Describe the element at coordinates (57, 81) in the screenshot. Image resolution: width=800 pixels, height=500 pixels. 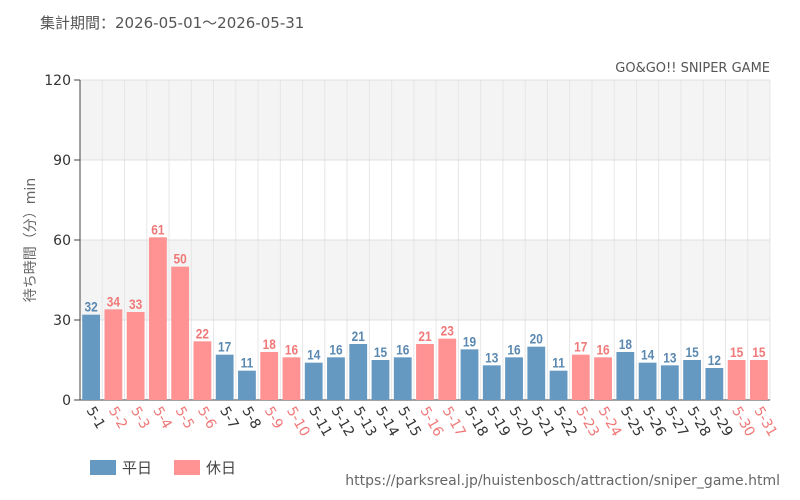
I see `y-tick-label: 120` at that location.